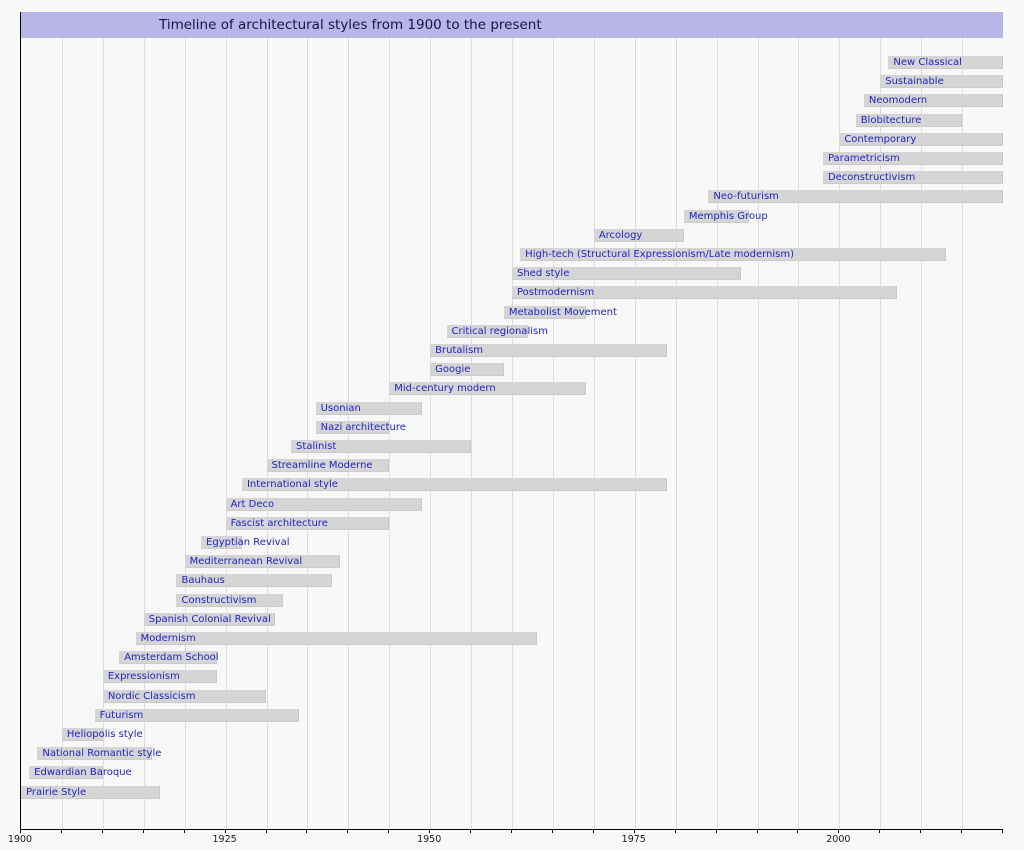 The image size is (1024, 850). Describe the element at coordinates (151, 696) in the screenshot. I see `style-label: Nordic Classicism` at that location.